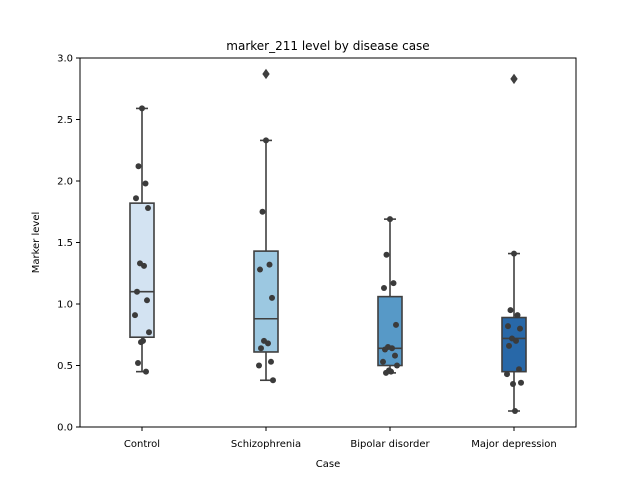  I want to click on y-tick-label: 3.0, so click(65, 59).